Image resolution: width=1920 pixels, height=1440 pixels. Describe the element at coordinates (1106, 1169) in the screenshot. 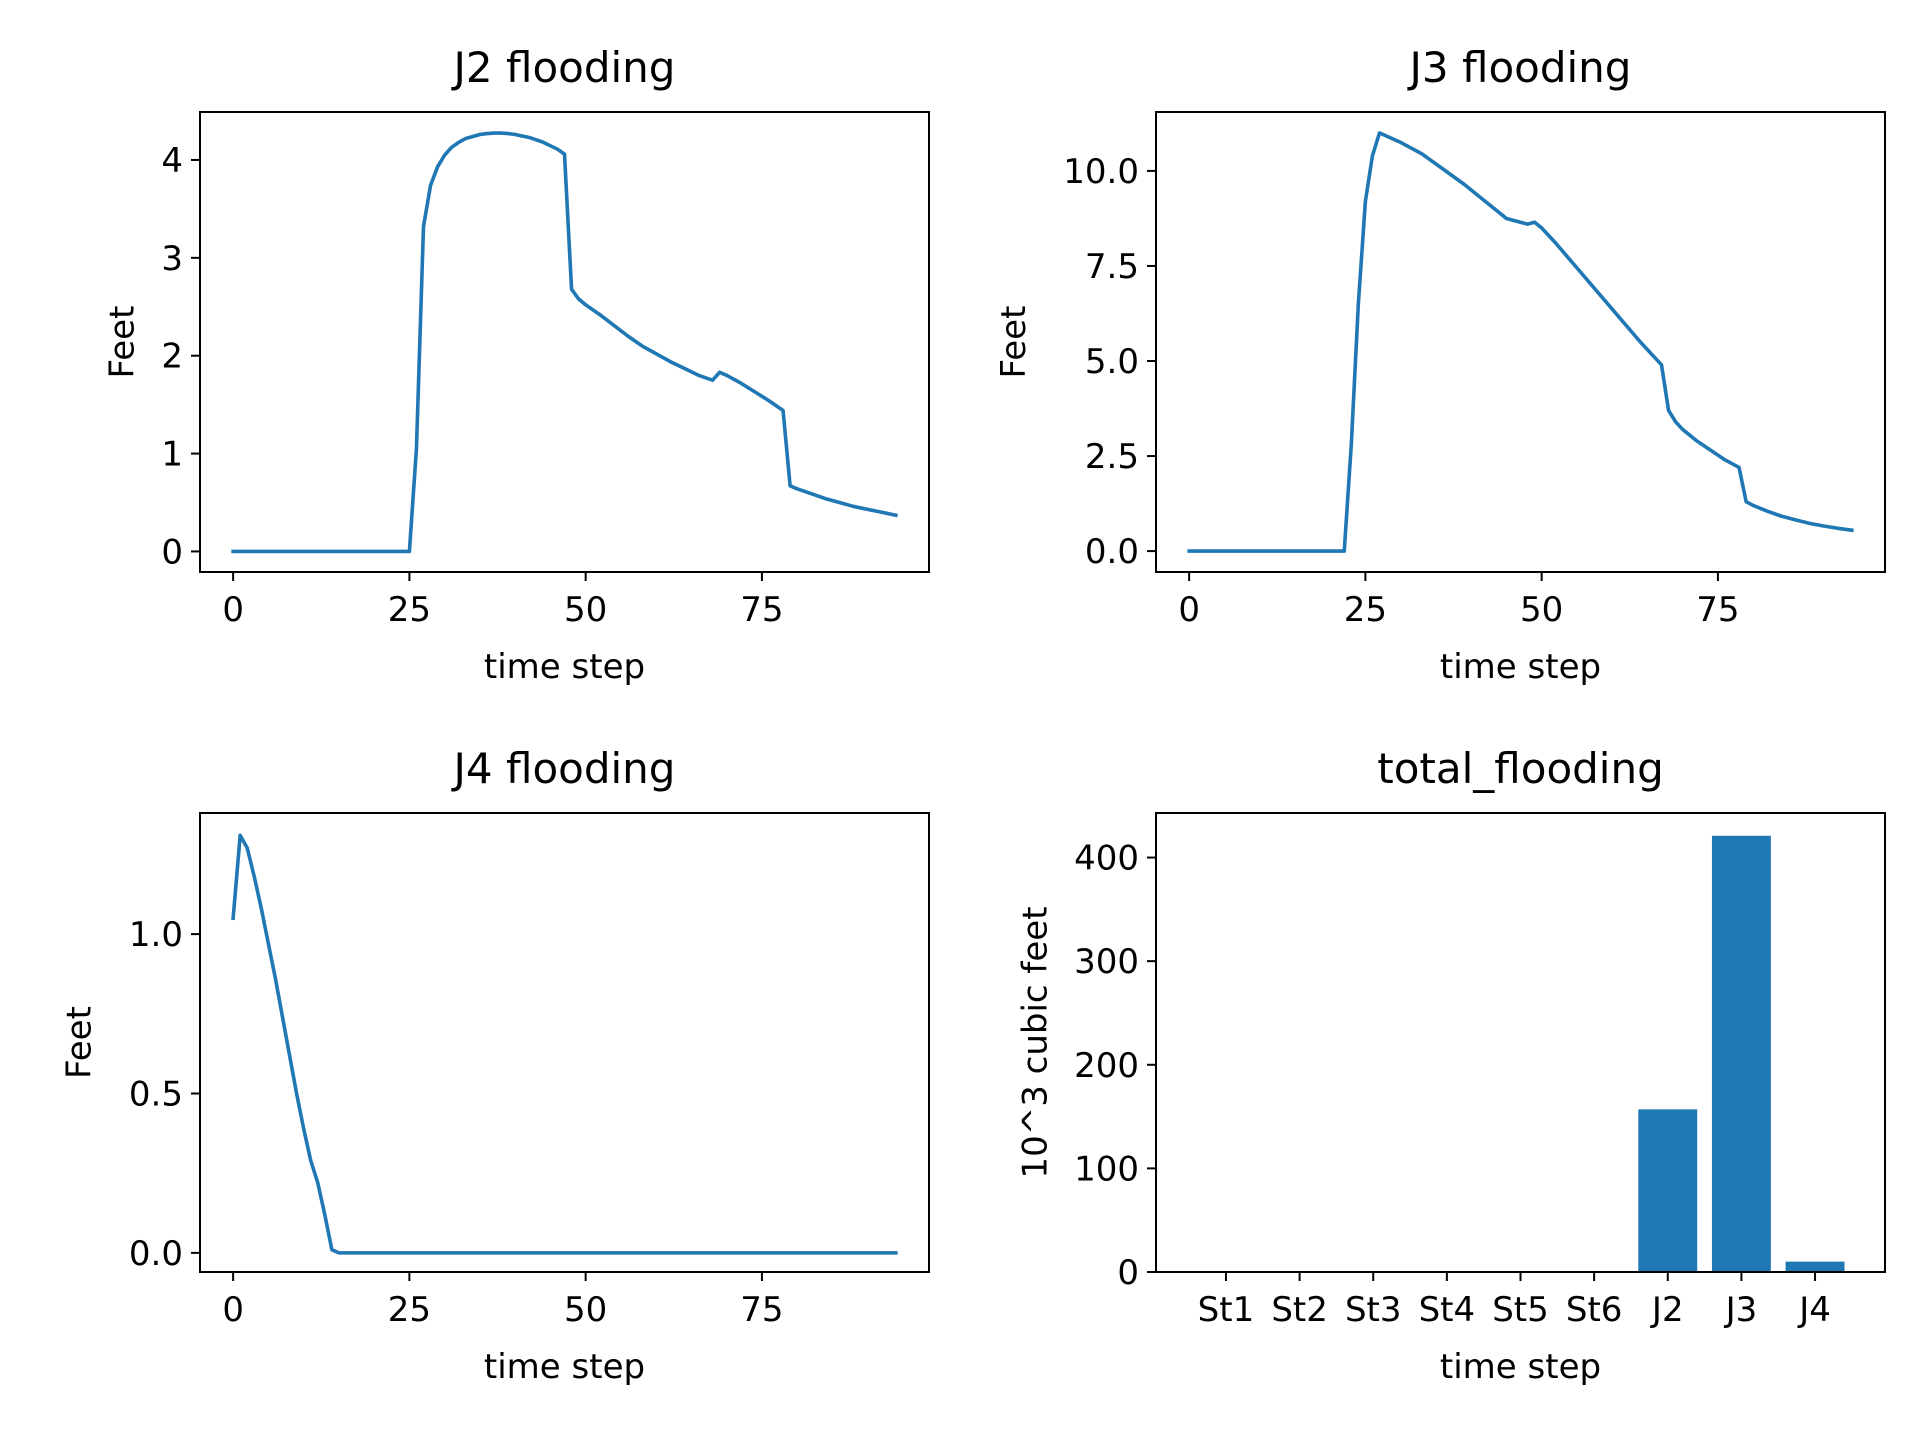

I see `y-tick-label: 100` at that location.